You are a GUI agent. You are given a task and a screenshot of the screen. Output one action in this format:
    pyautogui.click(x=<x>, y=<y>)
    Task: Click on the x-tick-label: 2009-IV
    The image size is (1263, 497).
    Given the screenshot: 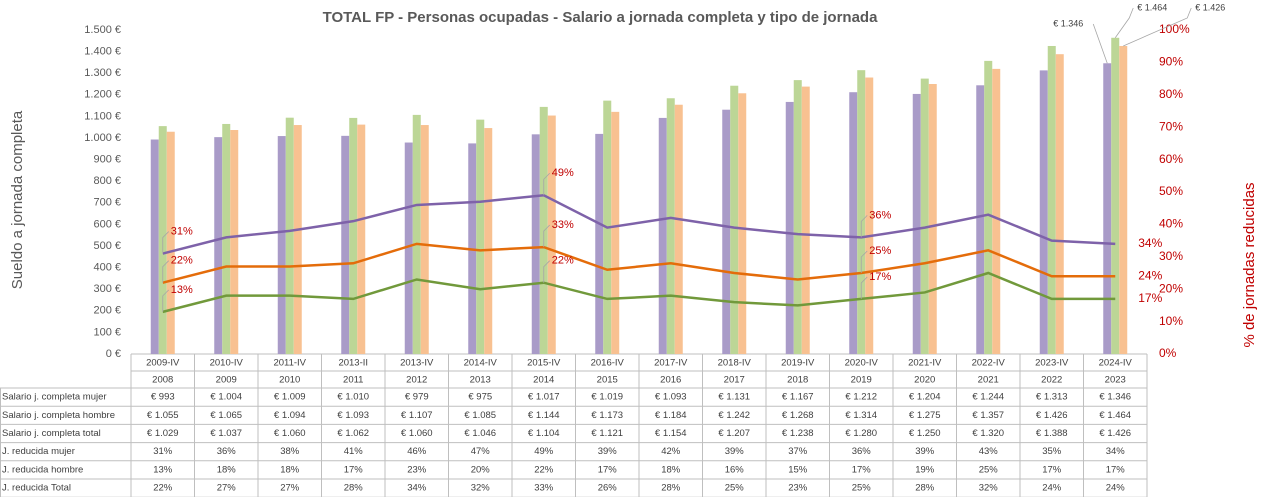 What is the action you would take?
    pyautogui.click(x=163, y=363)
    